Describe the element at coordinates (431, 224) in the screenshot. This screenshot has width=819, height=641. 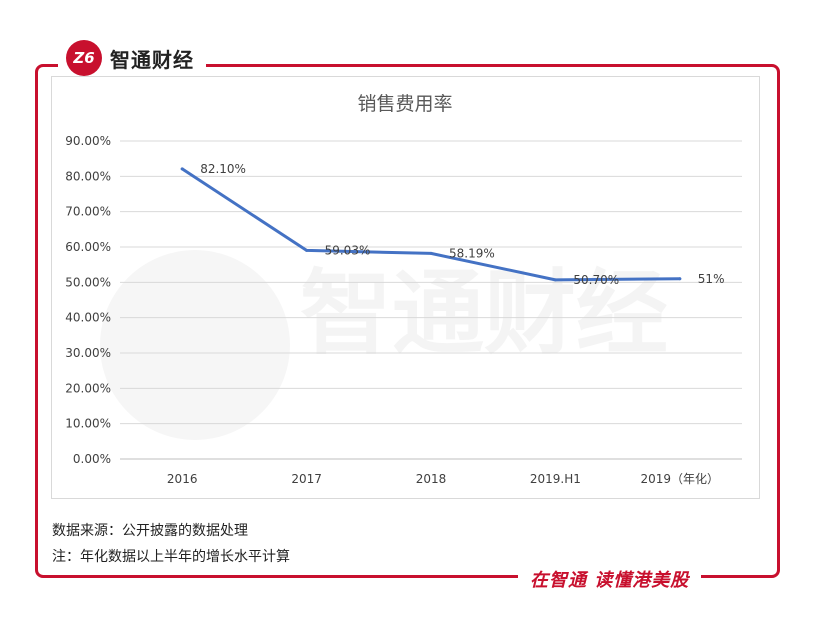
I see `series-group` at that location.